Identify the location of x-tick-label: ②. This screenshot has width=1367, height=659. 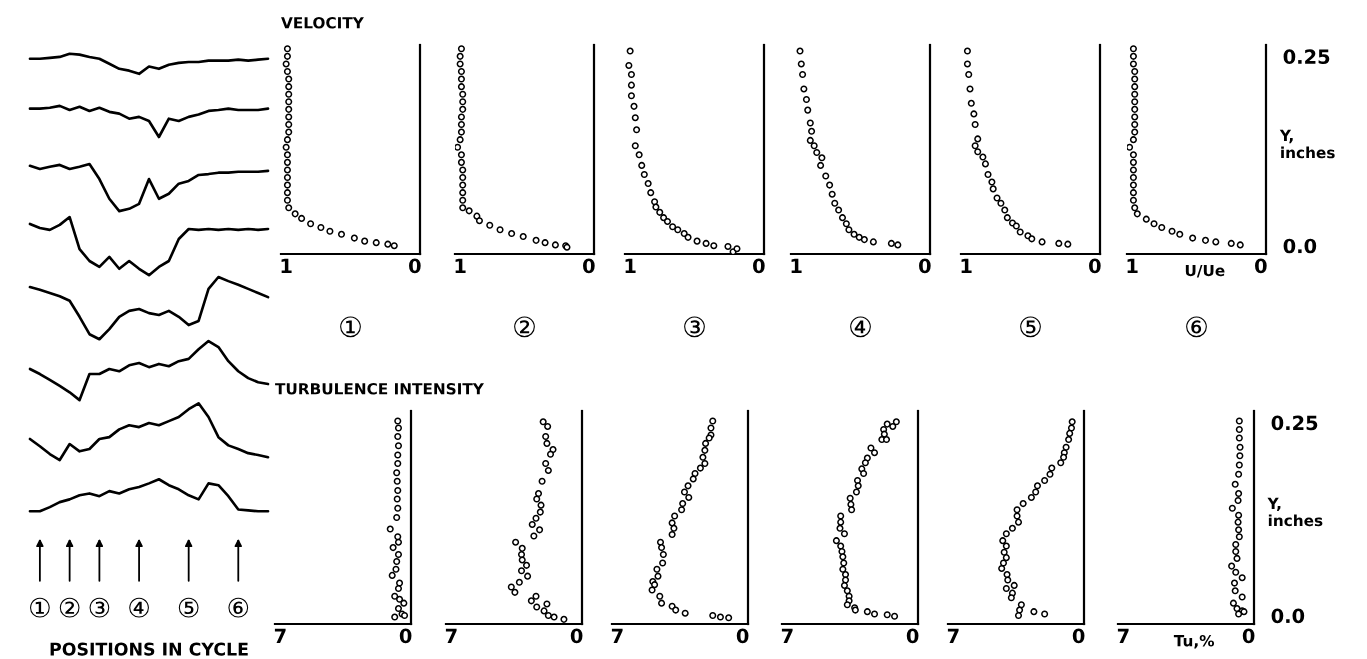
(69, 607).